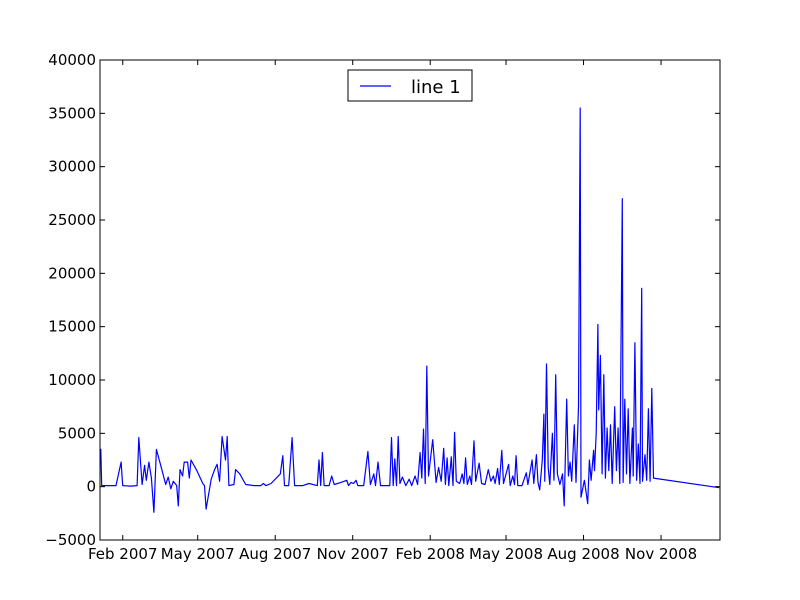 The image size is (800, 600). Describe the element at coordinates (410, 85) in the screenshot. I see `legend: line 1` at that location.